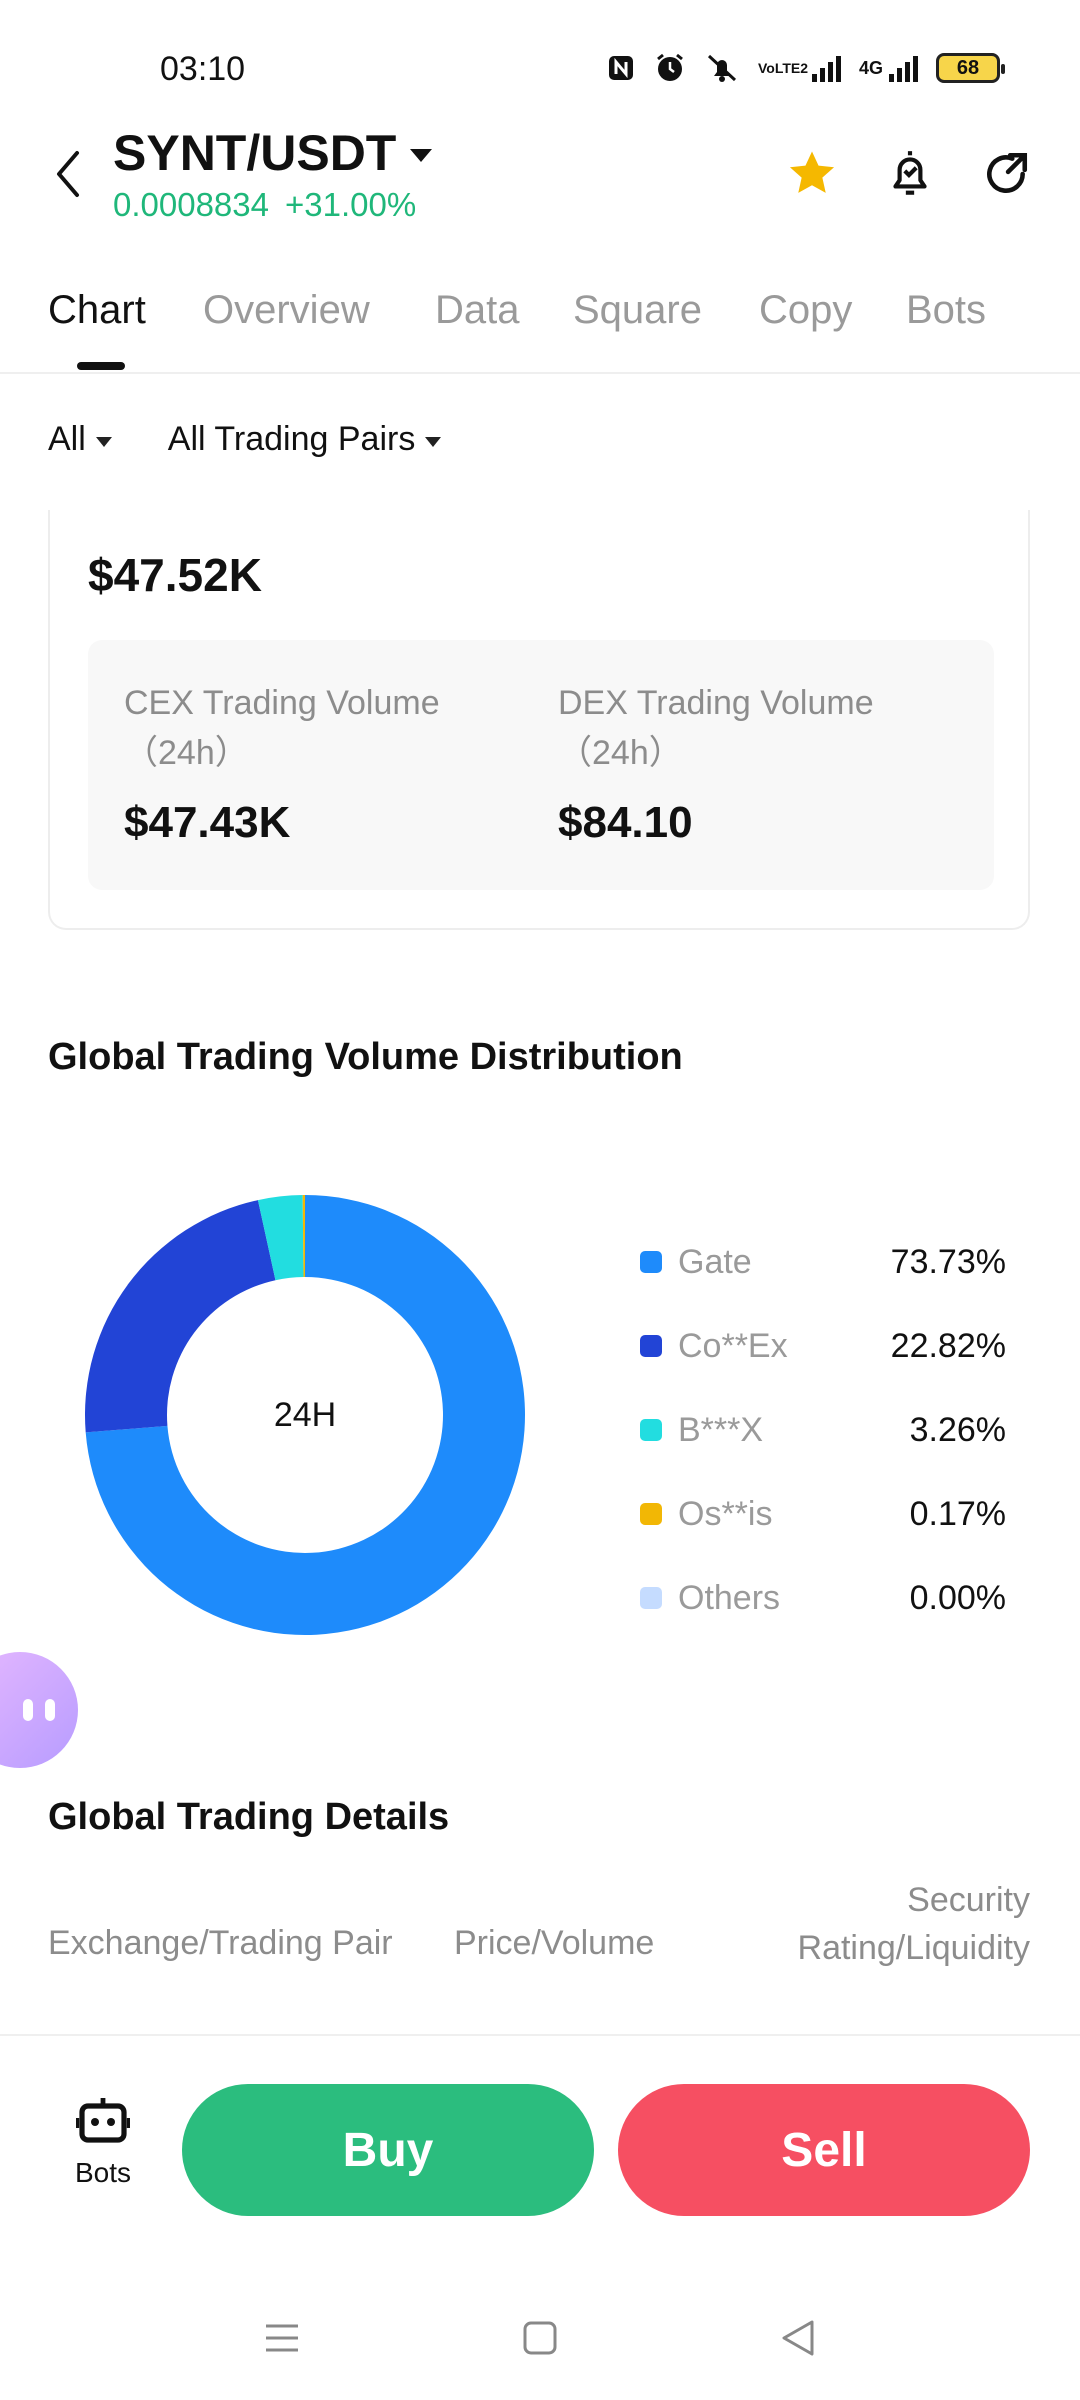 This screenshot has width=1080, height=2400. What do you see at coordinates (255, 153) in the screenshot?
I see `pair-name: SYNT/USDT` at bounding box center [255, 153].